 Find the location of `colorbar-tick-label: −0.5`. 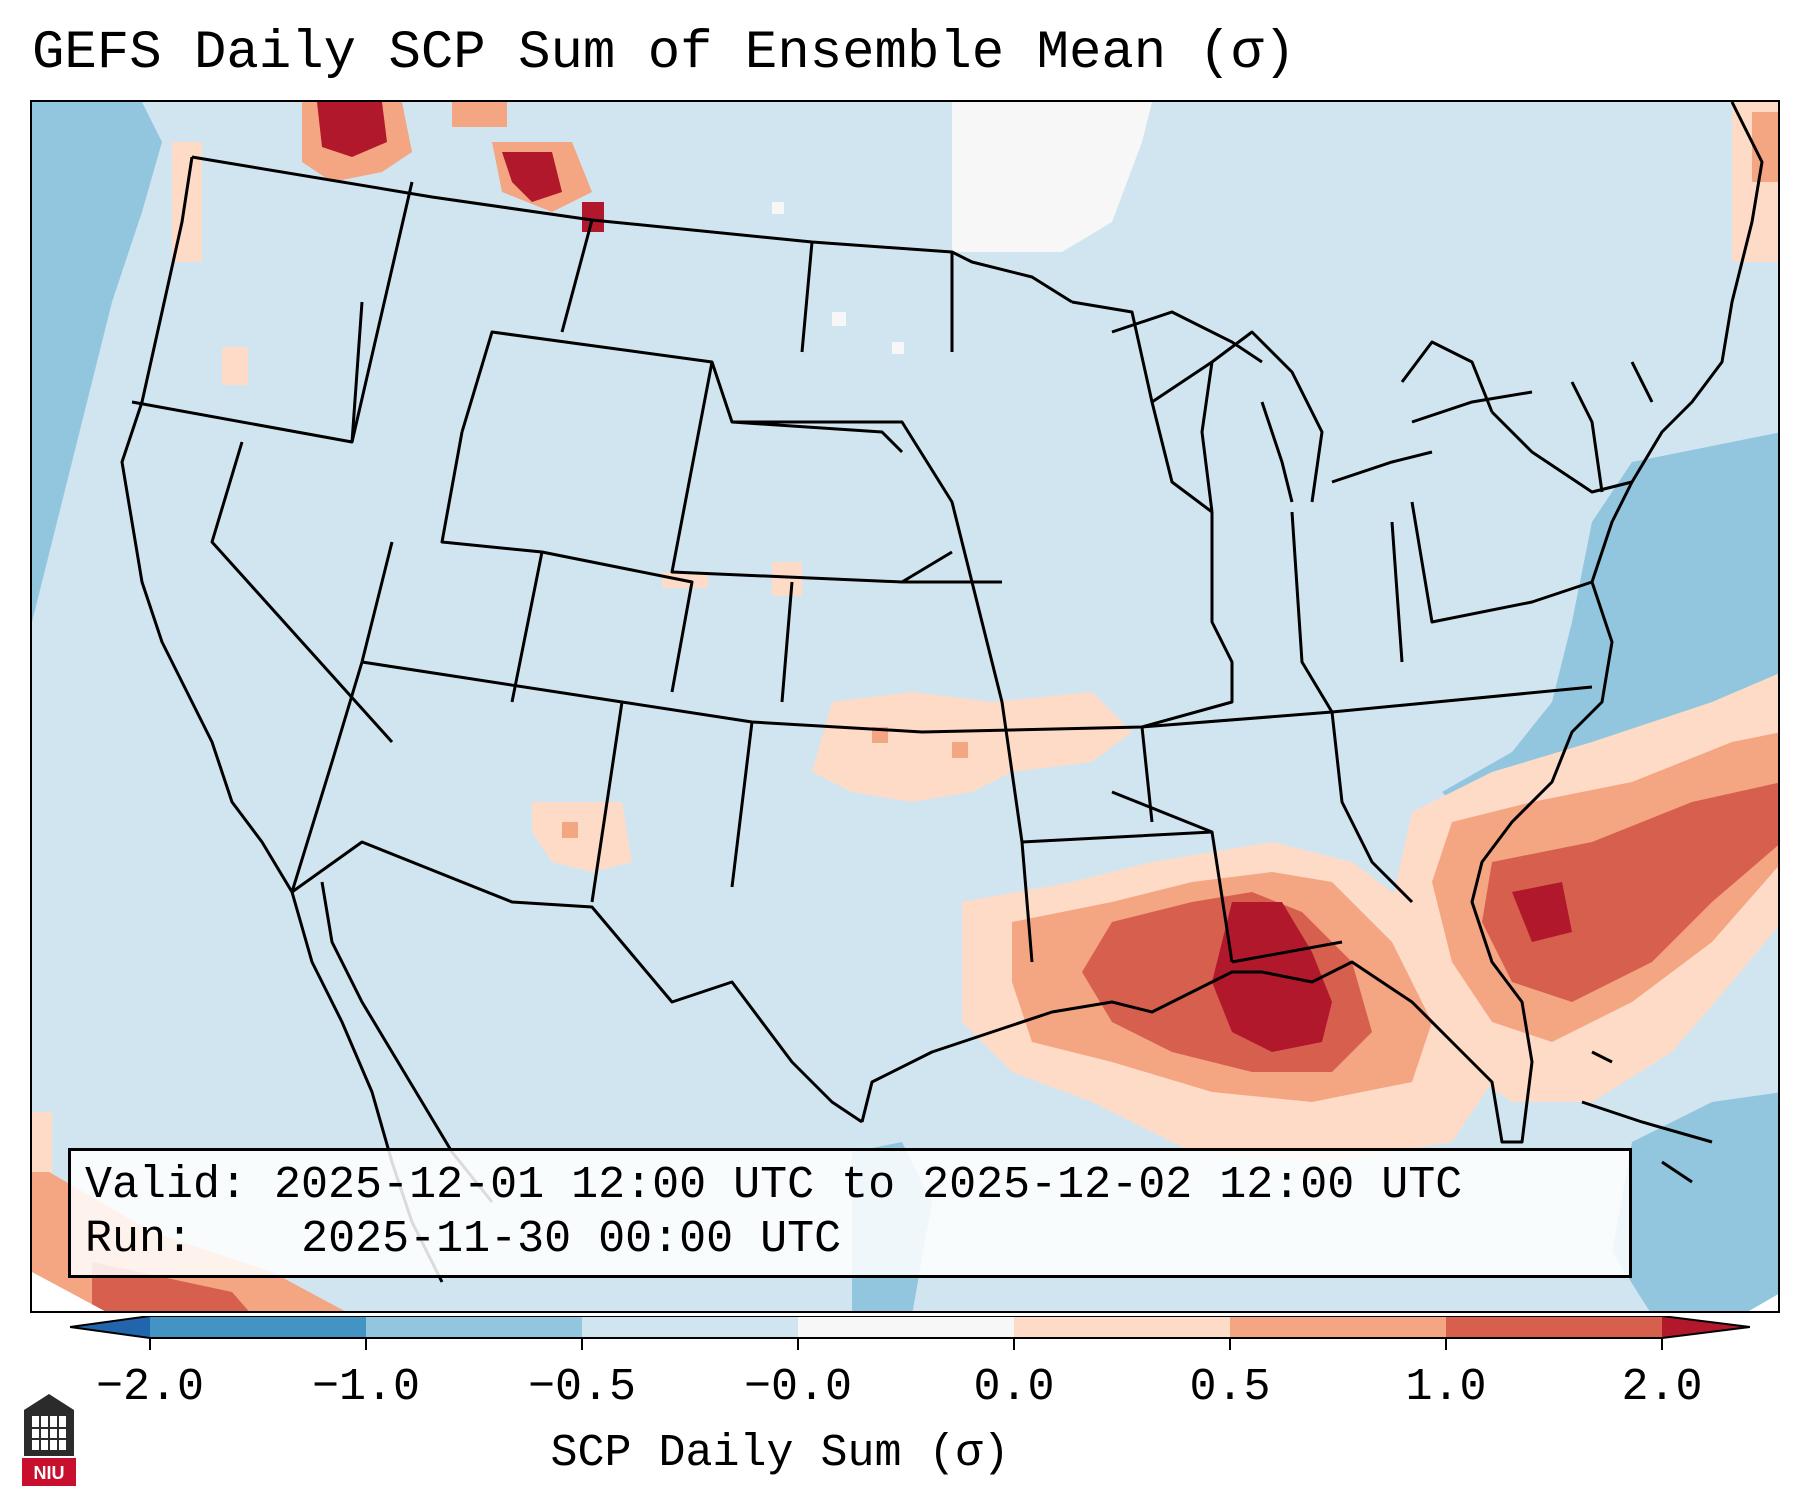

colorbar-tick-label: −0.5 is located at coordinates (582, 1387).